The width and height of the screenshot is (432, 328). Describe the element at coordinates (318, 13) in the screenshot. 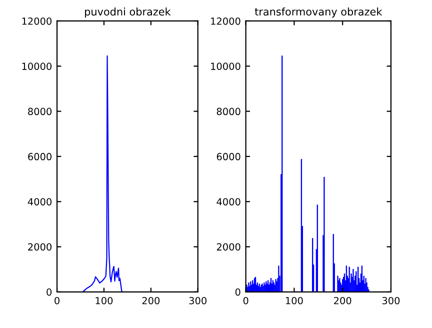

I see `chart-title: transformovany obrazek` at that location.